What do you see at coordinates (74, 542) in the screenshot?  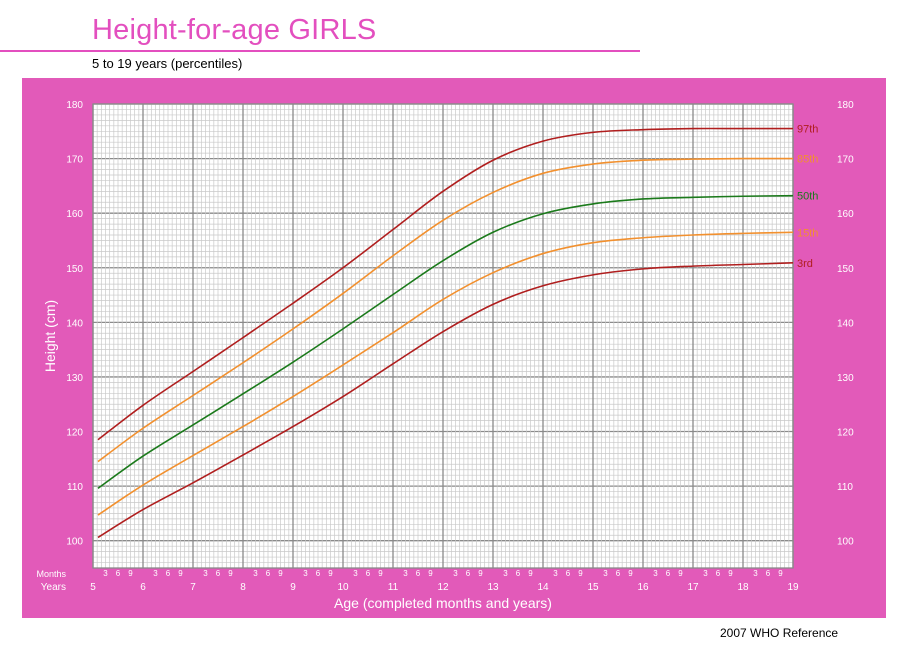 I see `y-tick-label-left: 100` at bounding box center [74, 542].